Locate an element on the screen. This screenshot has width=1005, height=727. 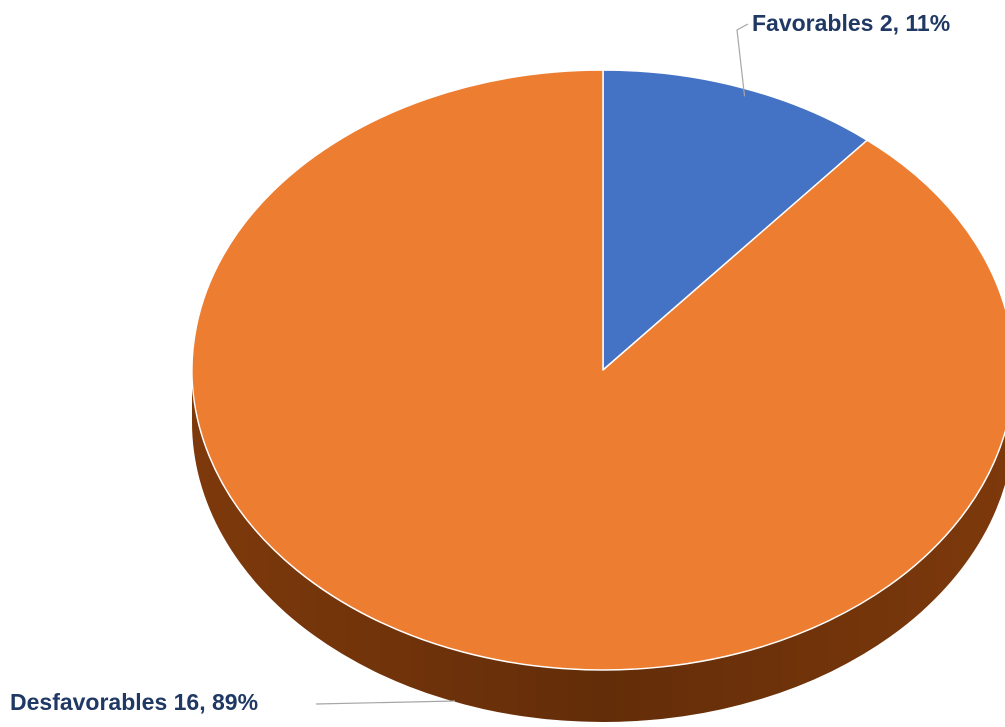
leader-line-desfavorables is located at coordinates (385, 702).